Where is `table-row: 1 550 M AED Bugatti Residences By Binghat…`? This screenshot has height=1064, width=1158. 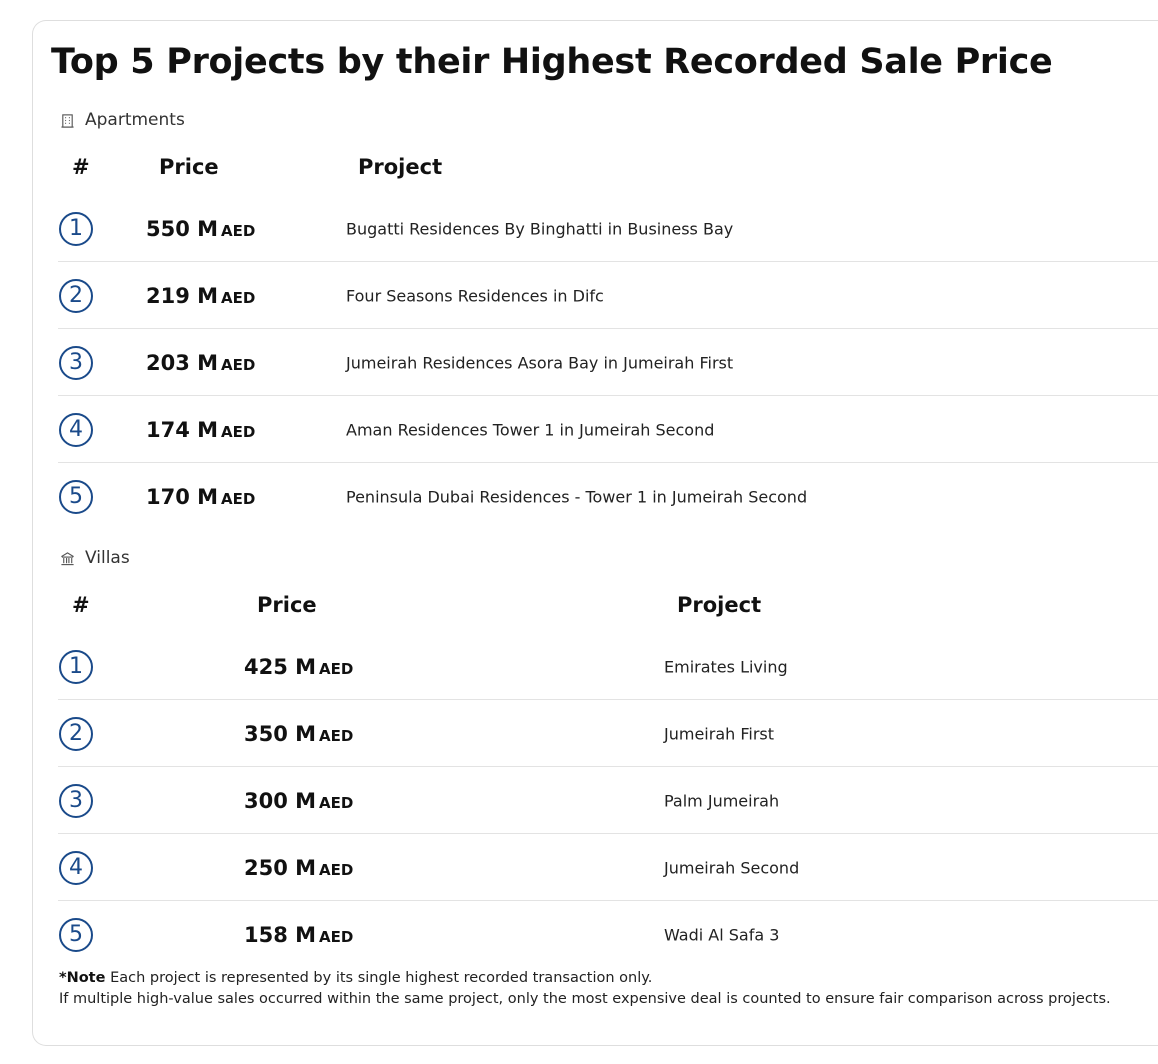
table-row: 1 550 M AED Bugatti Residences By Binghat… is located at coordinates (608, 228).